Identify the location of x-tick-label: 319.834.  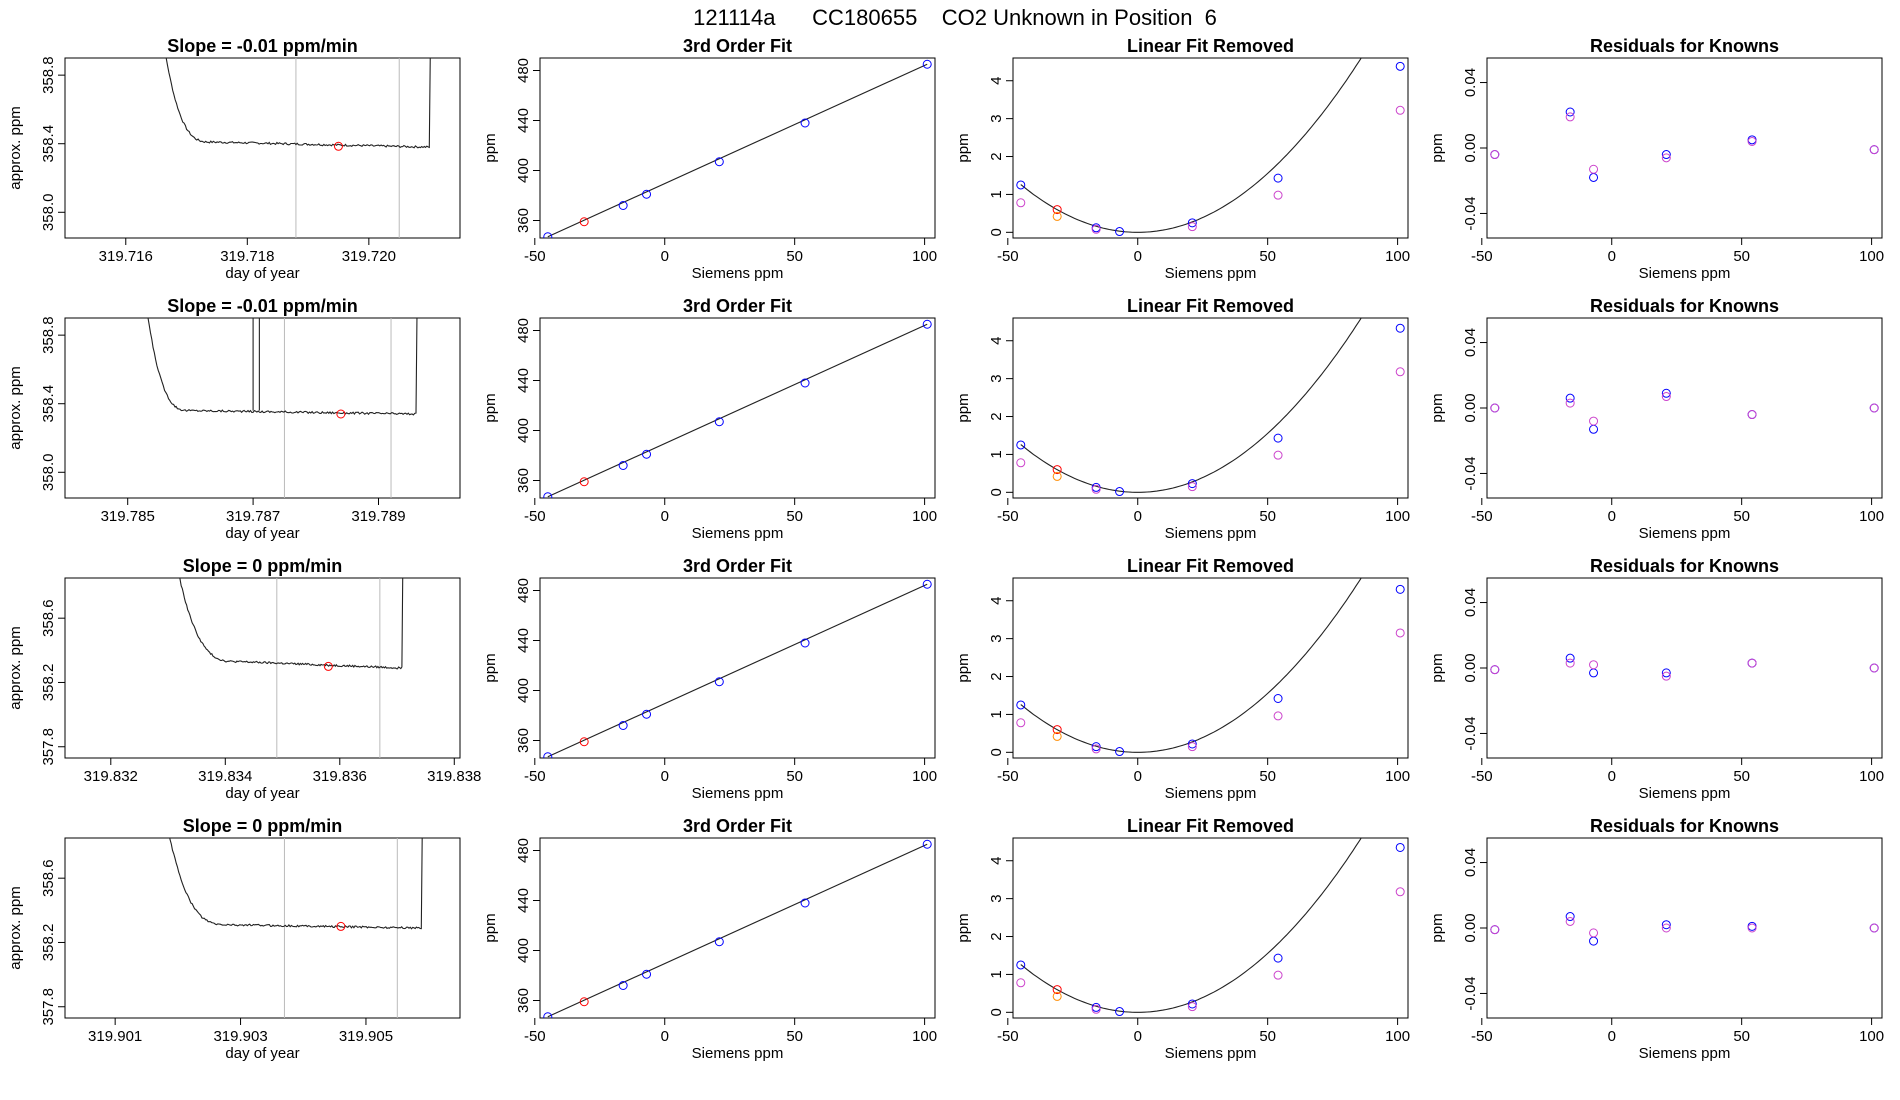
(225, 776).